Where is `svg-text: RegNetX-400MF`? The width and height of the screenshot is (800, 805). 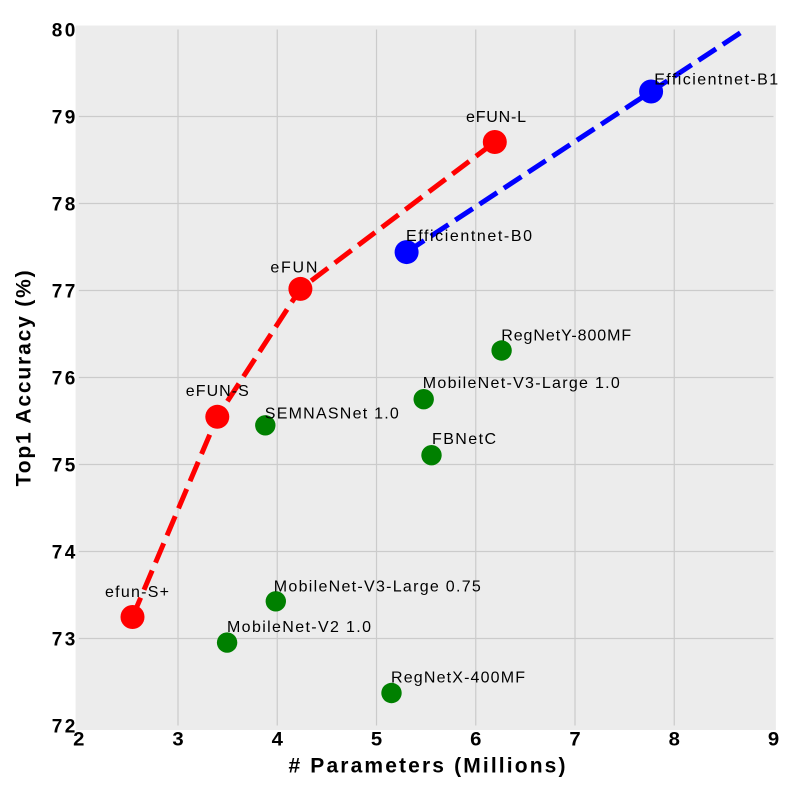
svg-text: RegNetX-400MF is located at coordinates (458, 678).